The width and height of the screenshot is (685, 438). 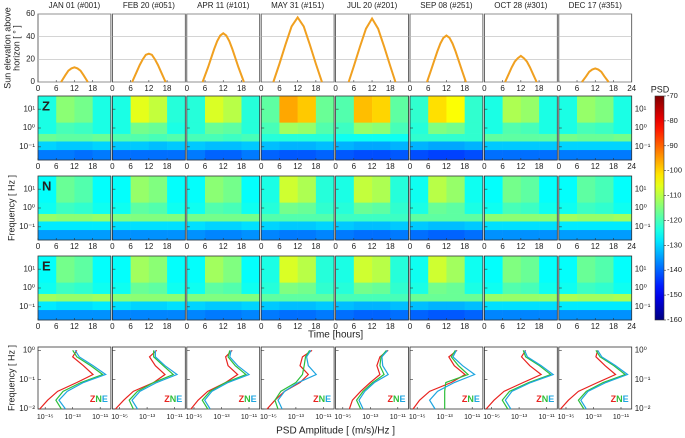 I want to click on colorbar-title: PSD, so click(x=660, y=89).